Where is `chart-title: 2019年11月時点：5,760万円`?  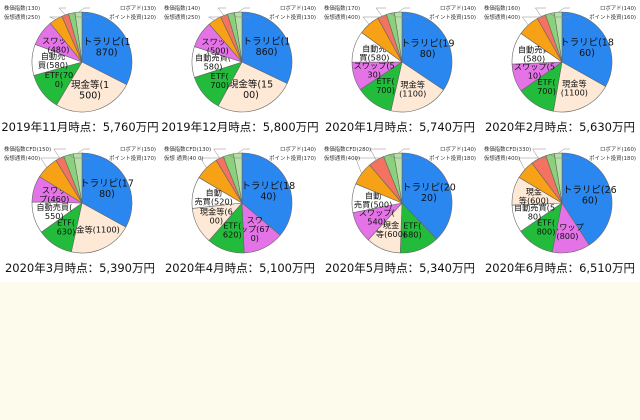 chart-title: 2019年11月時点：5,760万円 is located at coordinates (80, 127).